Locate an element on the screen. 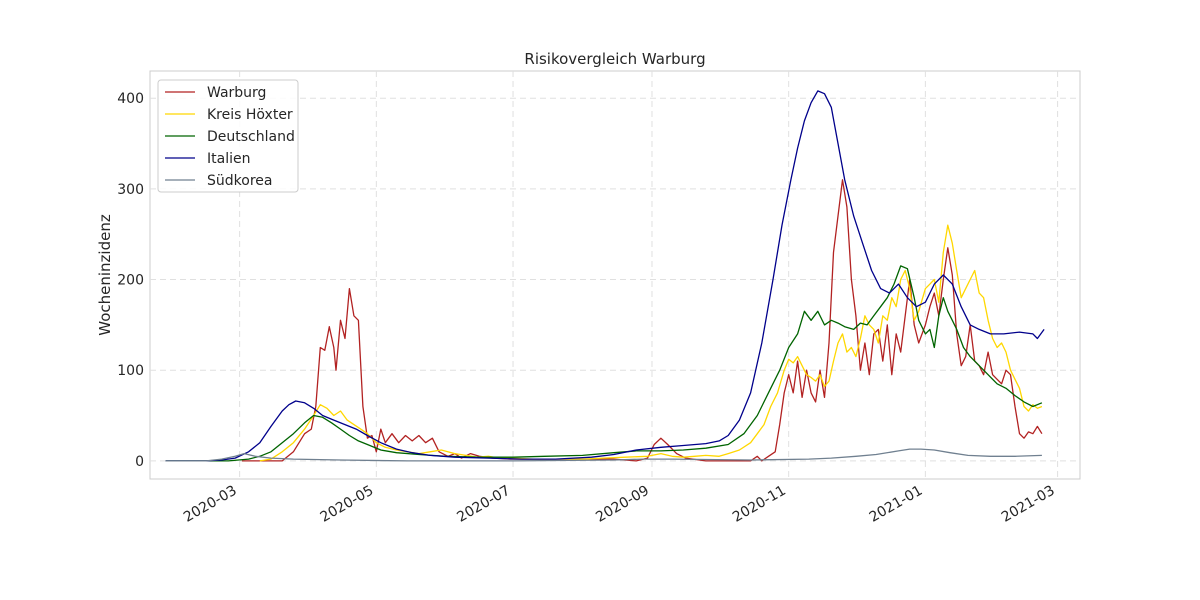 Image resolution: width=1200 pixels, height=600 pixels. x-tick-label: 2021-01 is located at coordinates (896, 504).